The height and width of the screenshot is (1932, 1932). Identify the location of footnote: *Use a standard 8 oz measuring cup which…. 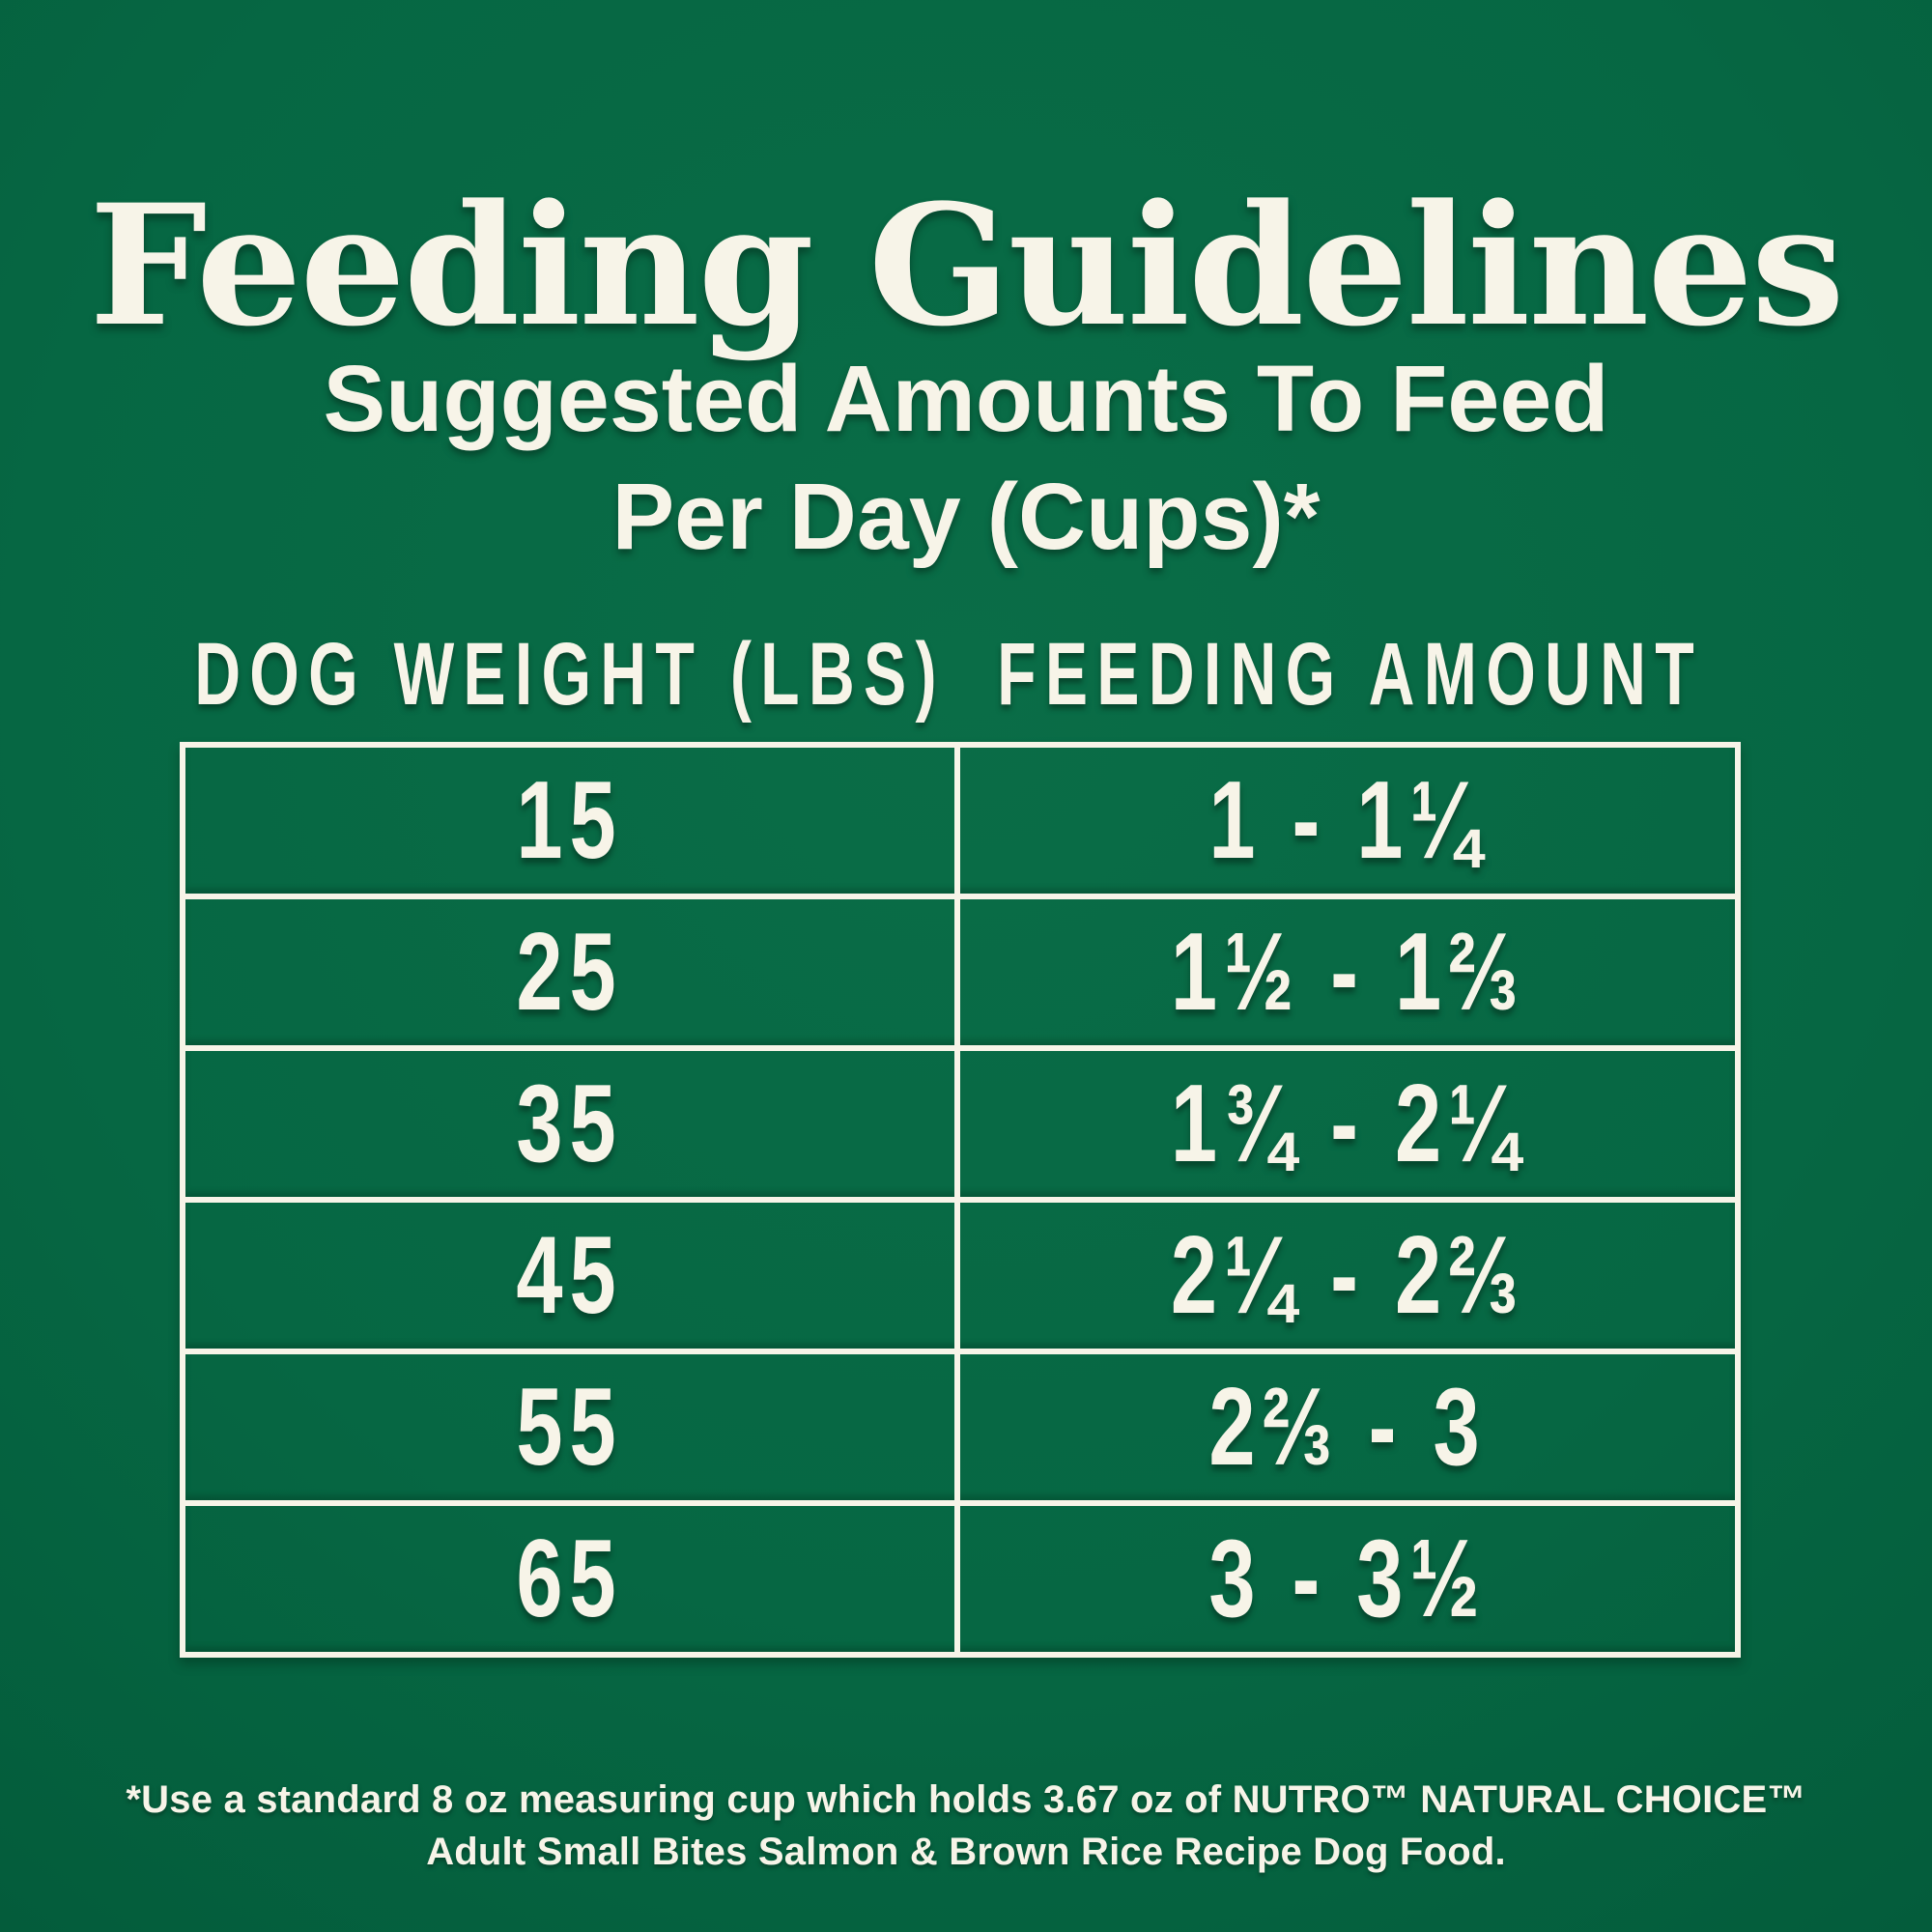
(966, 1826).